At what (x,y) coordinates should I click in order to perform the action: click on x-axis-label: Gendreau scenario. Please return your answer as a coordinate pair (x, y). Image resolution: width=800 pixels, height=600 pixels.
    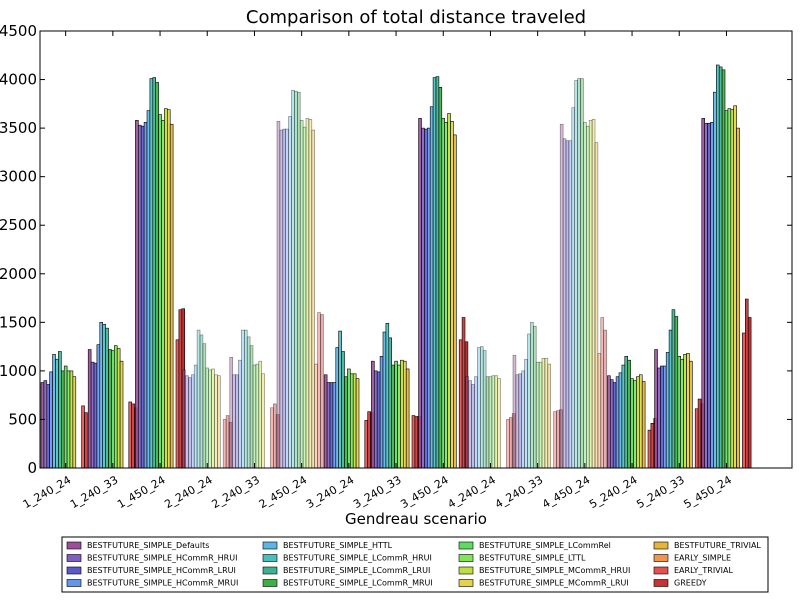
    Looking at the image, I should click on (416, 519).